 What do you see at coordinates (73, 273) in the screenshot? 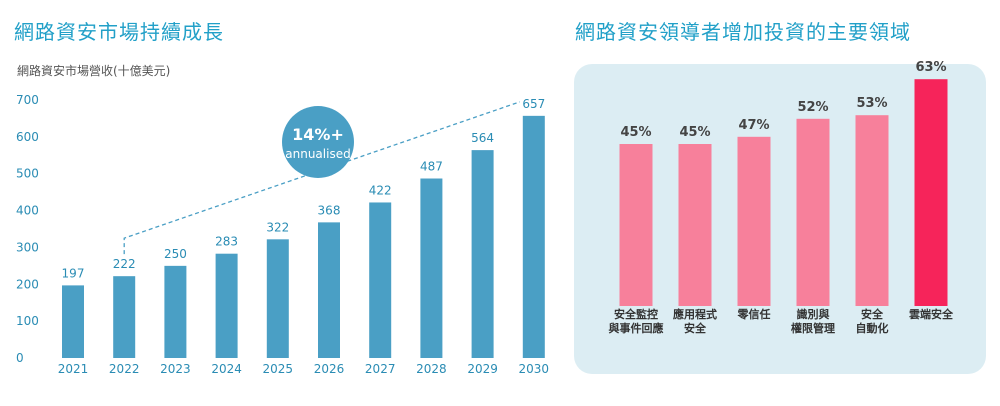
I see `bar-value-label: 197` at bounding box center [73, 273].